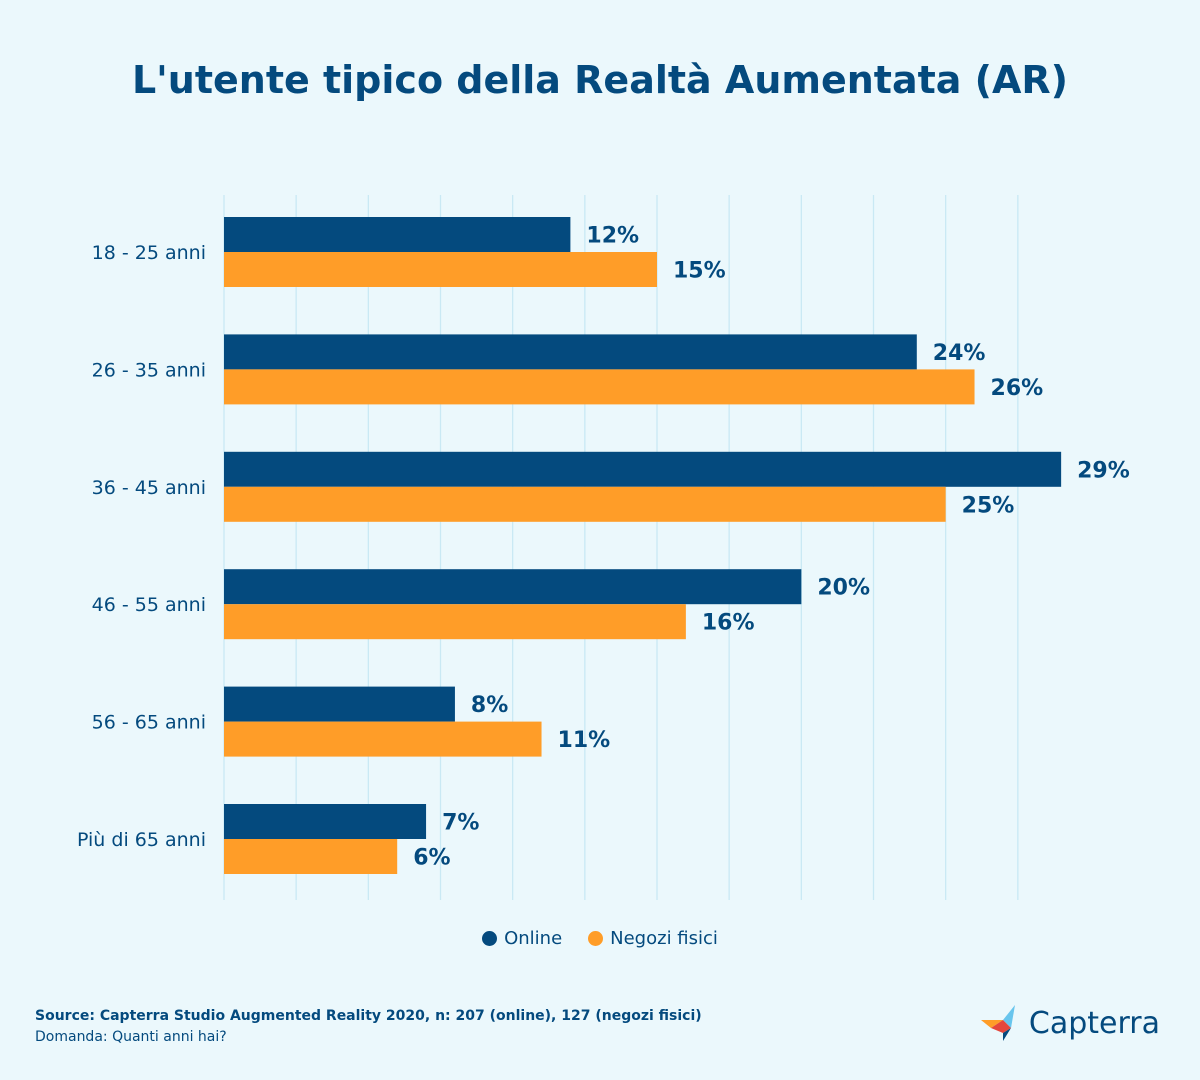 This screenshot has height=1080, width=1200. Describe the element at coordinates (843, 588) in the screenshot. I see `bar-value-label: 20%` at that location.